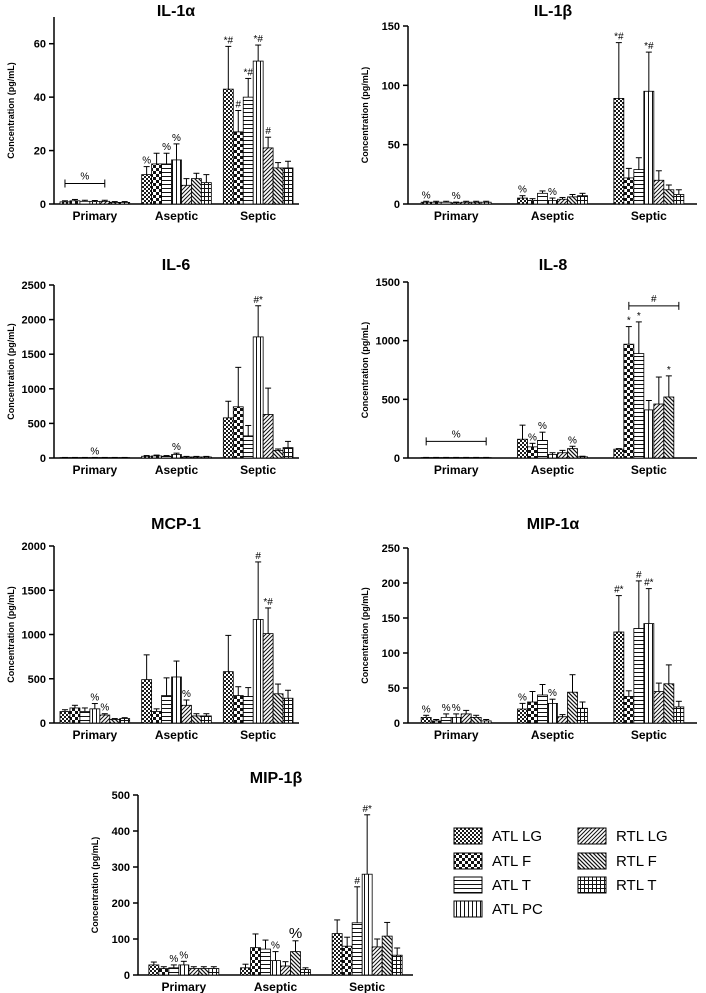 This screenshot has height=993, width=706. Describe the element at coordinates (391, 400) in the screenshot. I see `y-tick-label: 500` at that location.